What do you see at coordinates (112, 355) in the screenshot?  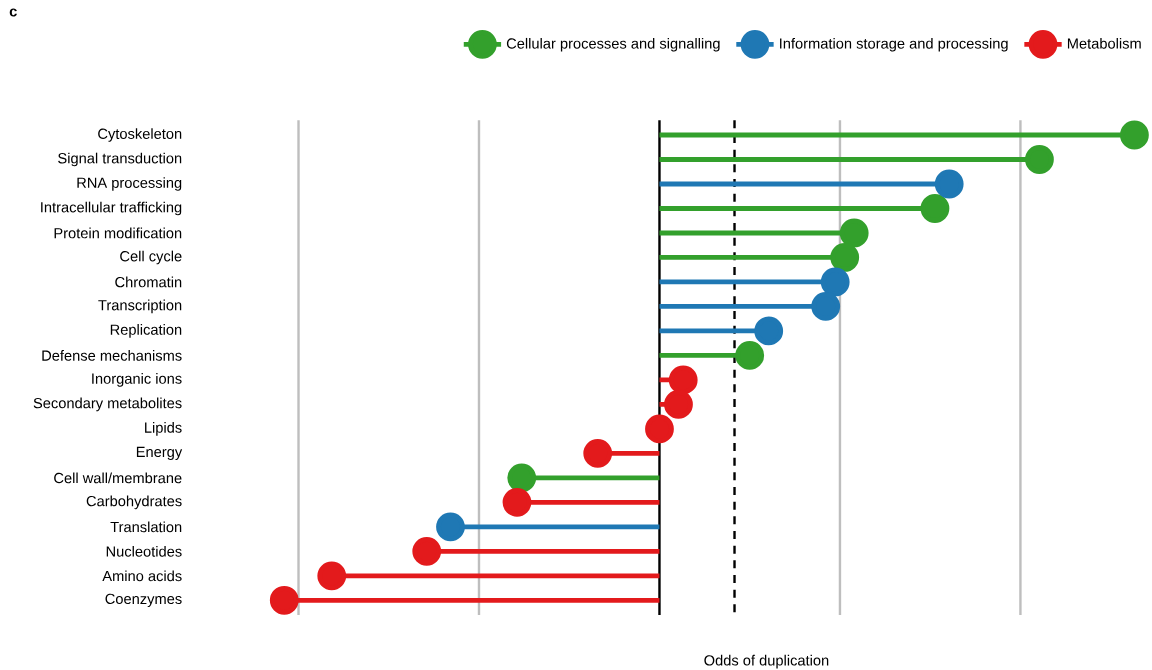 I see `y-tick-label: Defense mechanisms` at bounding box center [112, 355].